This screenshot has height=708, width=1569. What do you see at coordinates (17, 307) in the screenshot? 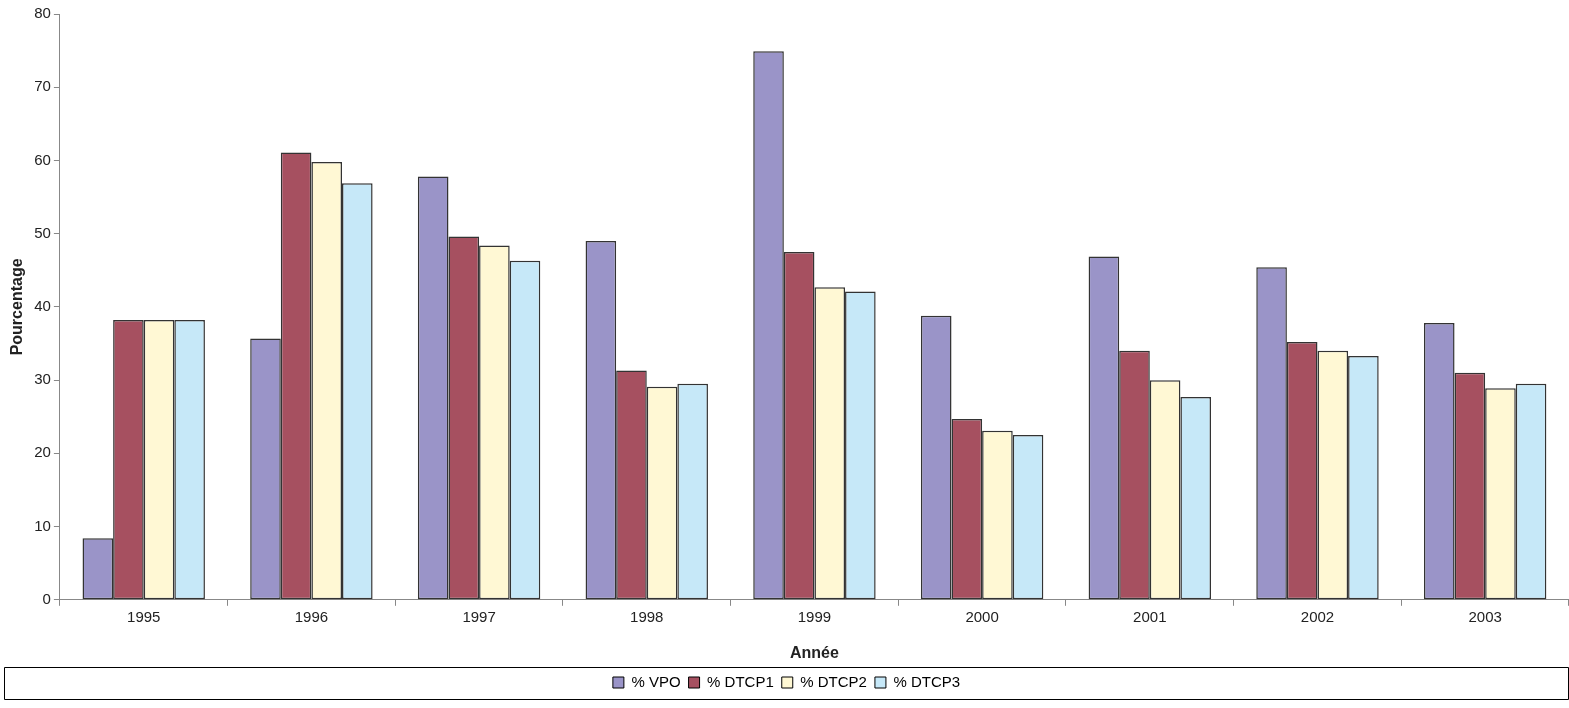
I see `y-axis-title: Pourcentage` at bounding box center [17, 307].